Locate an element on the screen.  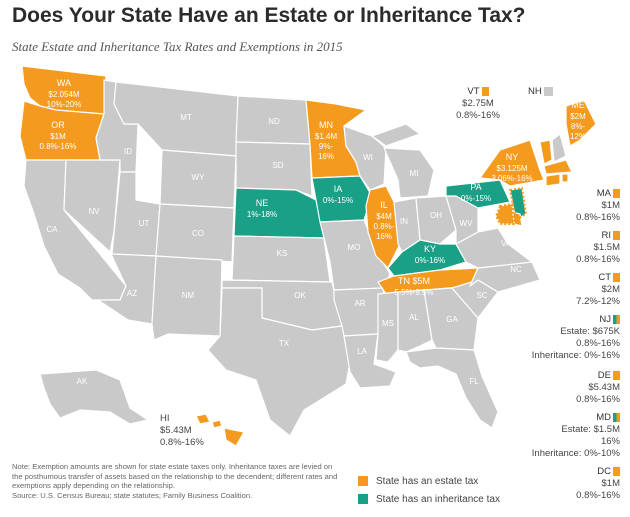
vt-code: VT is located at coordinates (473, 91).